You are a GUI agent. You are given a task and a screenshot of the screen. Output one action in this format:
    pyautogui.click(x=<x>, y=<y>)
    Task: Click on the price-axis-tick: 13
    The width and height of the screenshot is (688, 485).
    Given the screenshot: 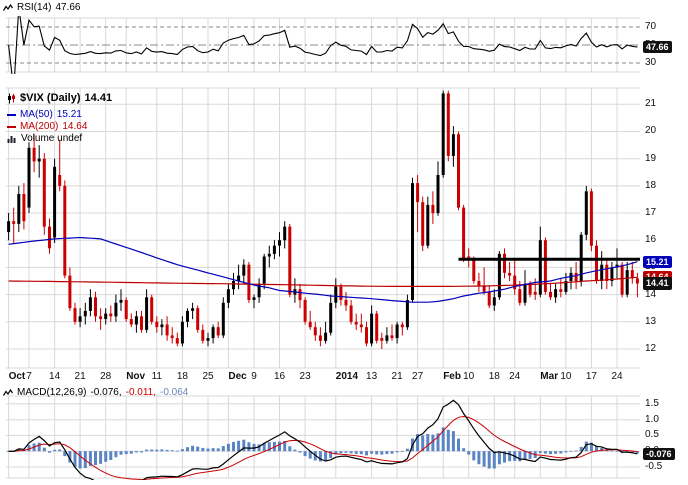 What is the action you would take?
    pyautogui.click(x=651, y=321)
    